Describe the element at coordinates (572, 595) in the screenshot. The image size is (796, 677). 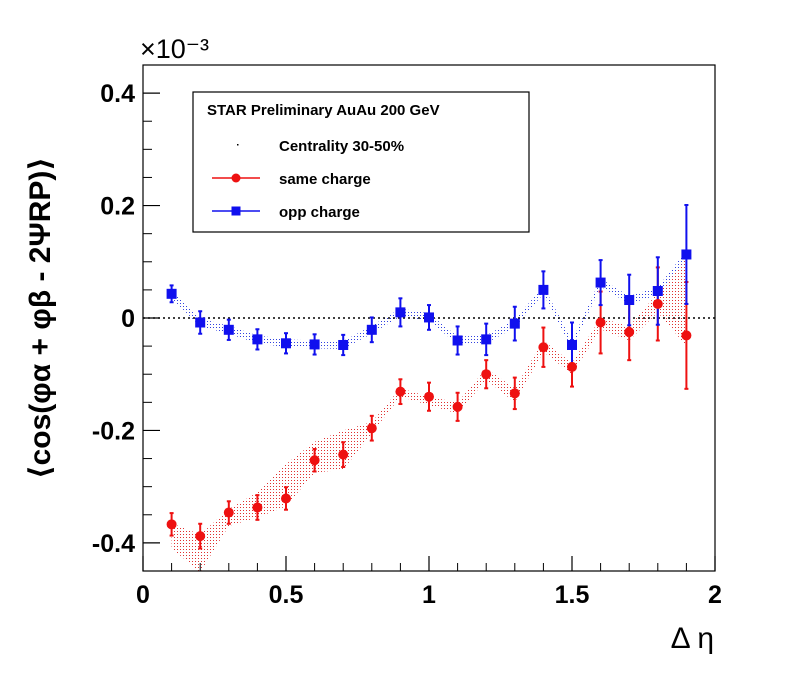
I see `x-tick-label: 1.5` at that location.